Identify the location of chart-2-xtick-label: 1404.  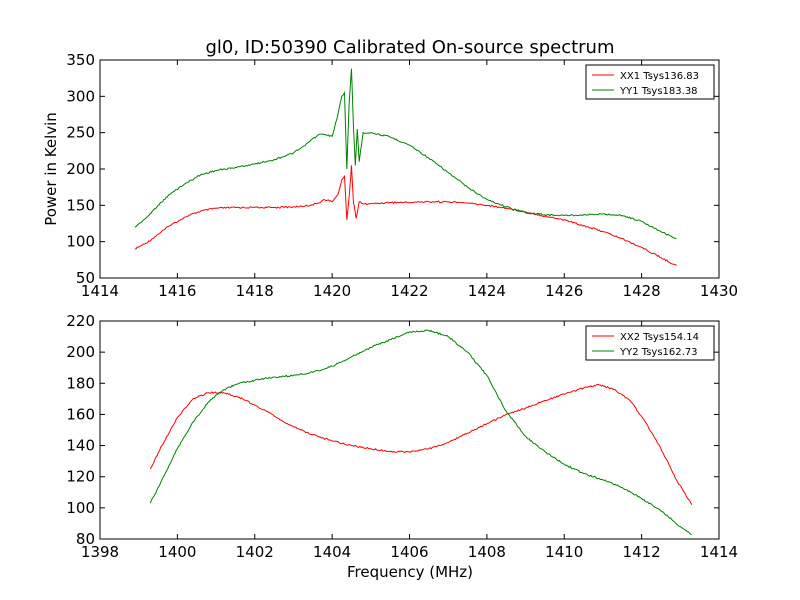
(332, 552).